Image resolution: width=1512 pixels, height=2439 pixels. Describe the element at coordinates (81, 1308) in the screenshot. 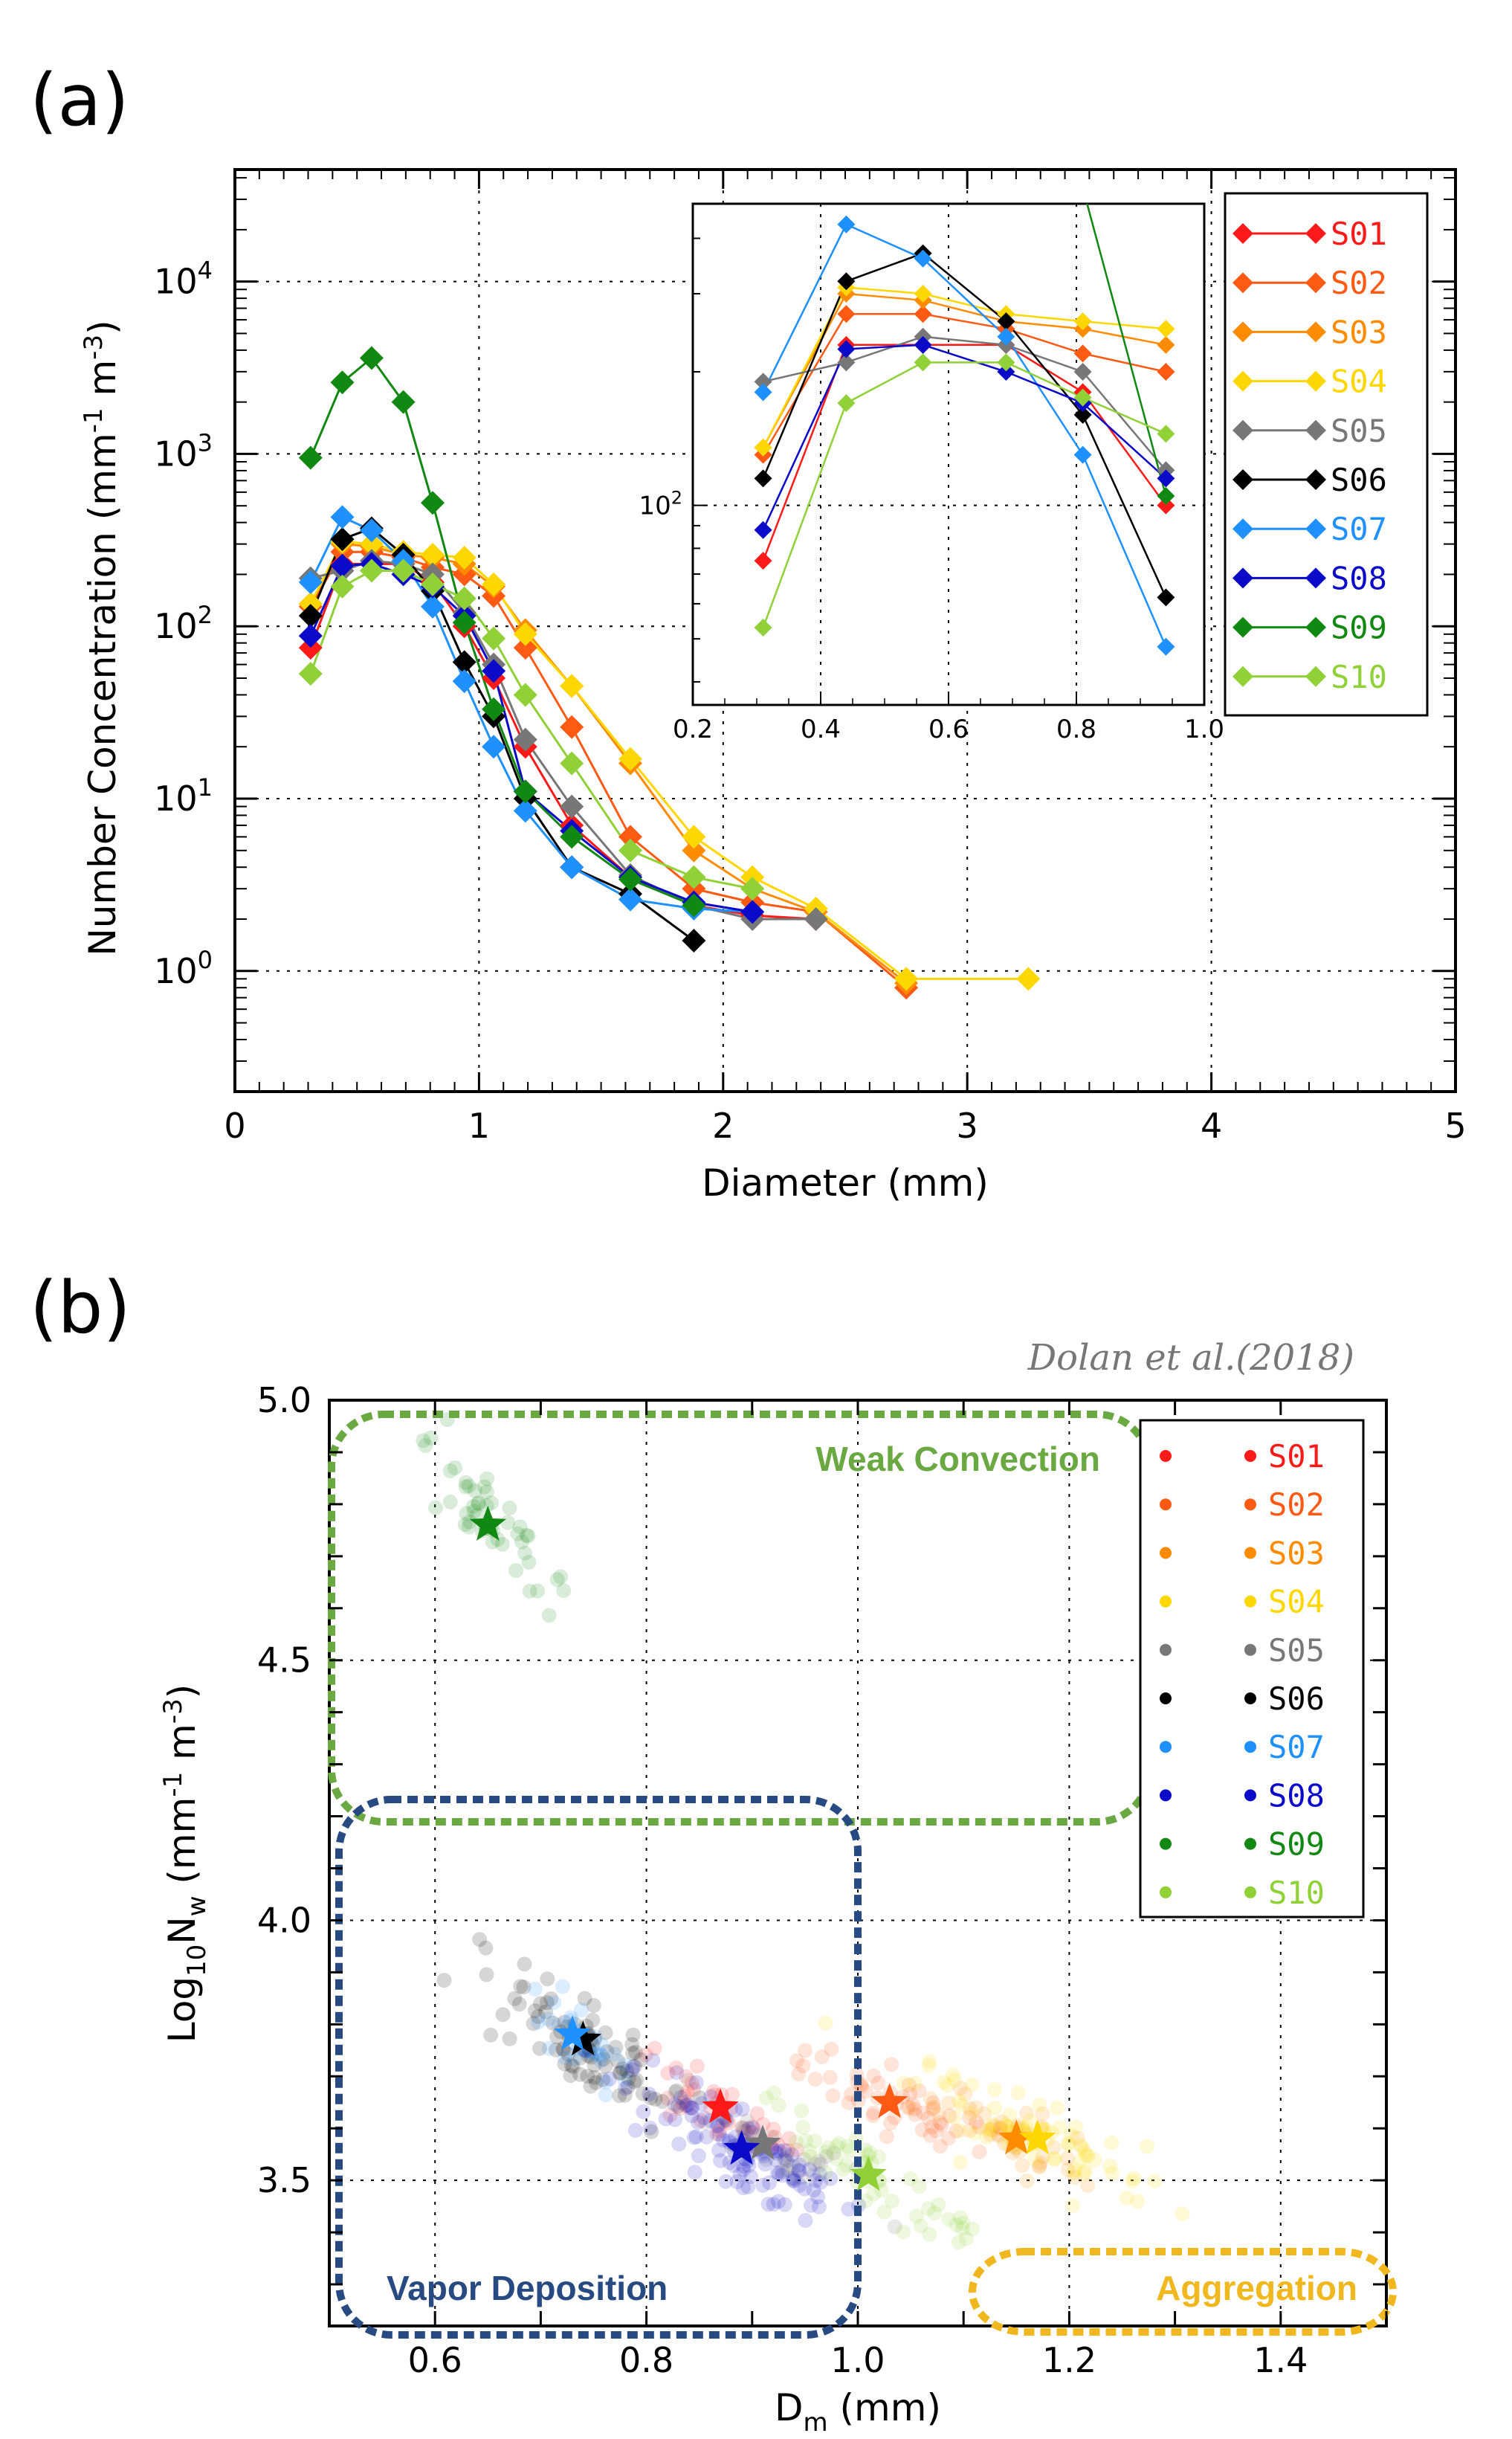

I see `panel-b-label: (b)` at that location.